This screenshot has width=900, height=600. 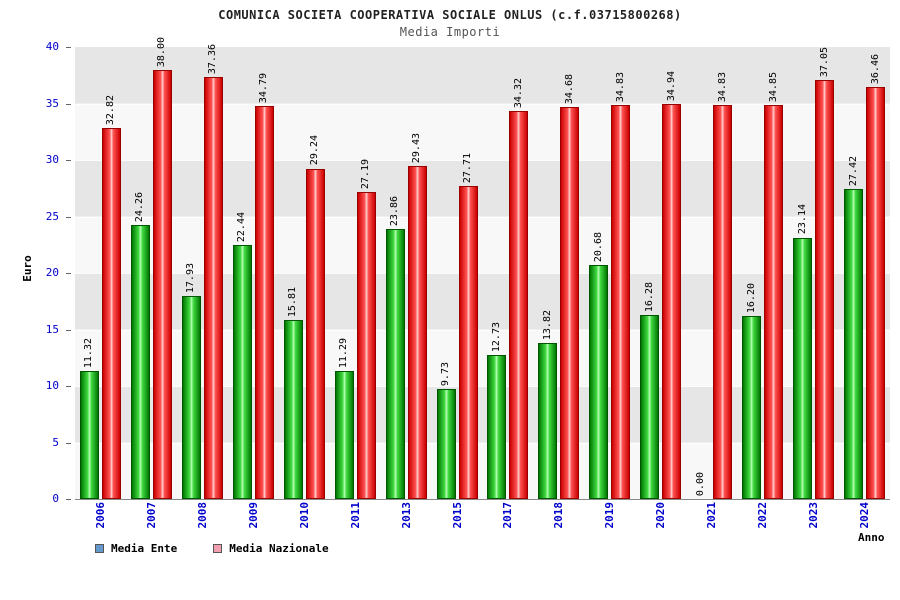 What do you see at coordinates (366, 173) in the screenshot?
I see `value-label: 27.19` at bounding box center [366, 173].